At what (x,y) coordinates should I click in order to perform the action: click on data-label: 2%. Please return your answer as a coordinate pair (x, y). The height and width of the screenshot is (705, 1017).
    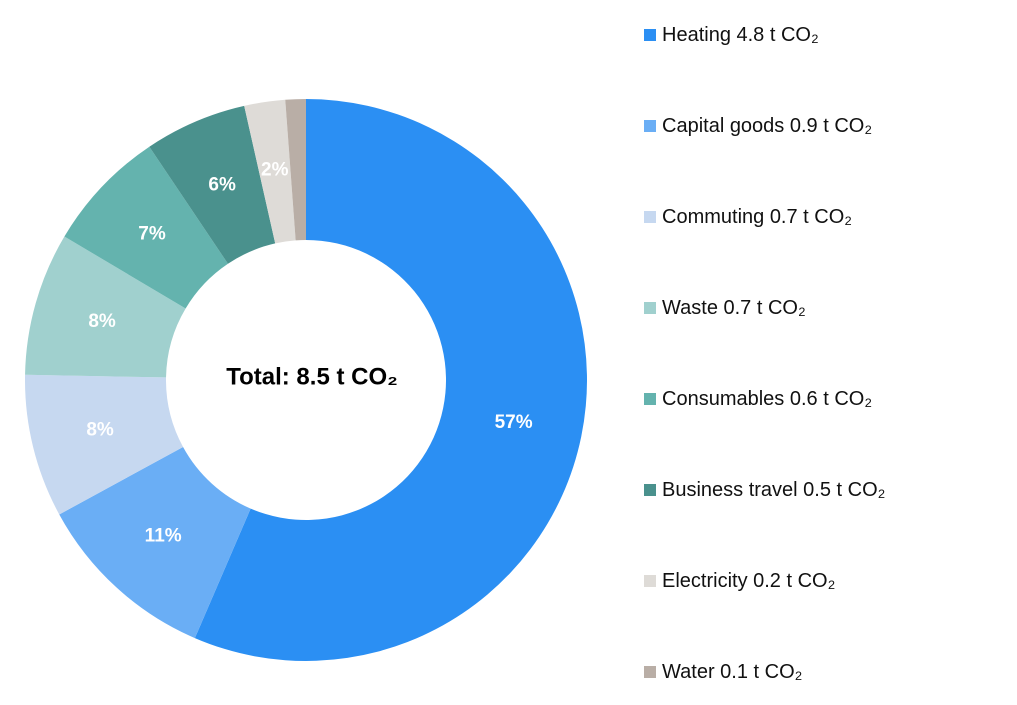
    Looking at the image, I should click on (275, 169).